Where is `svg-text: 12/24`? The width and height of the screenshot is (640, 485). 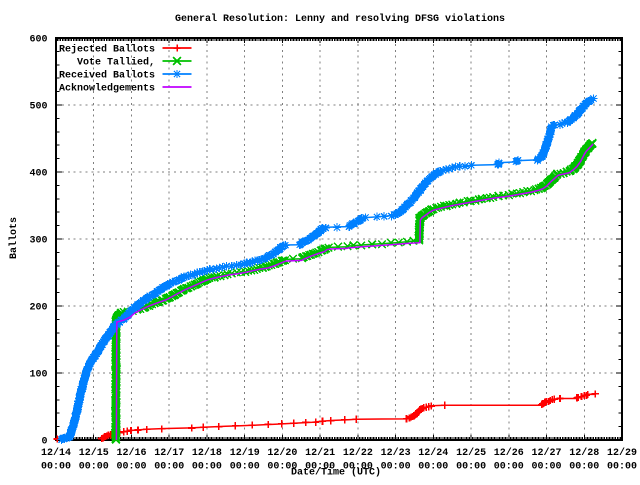 svg-text: 12/24 is located at coordinates (433, 453).